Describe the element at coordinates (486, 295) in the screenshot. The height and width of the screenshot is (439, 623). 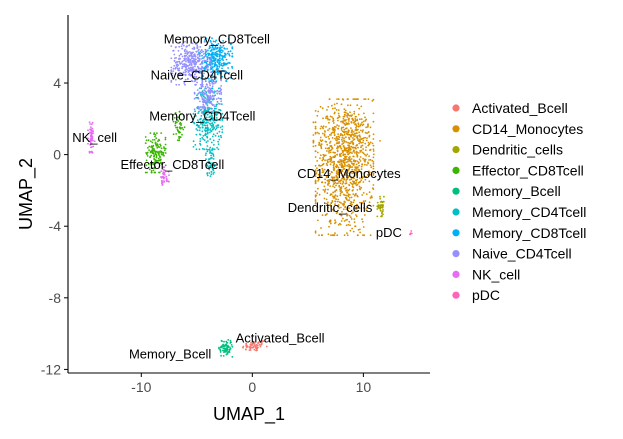
I see `legend-label: pDC` at that location.